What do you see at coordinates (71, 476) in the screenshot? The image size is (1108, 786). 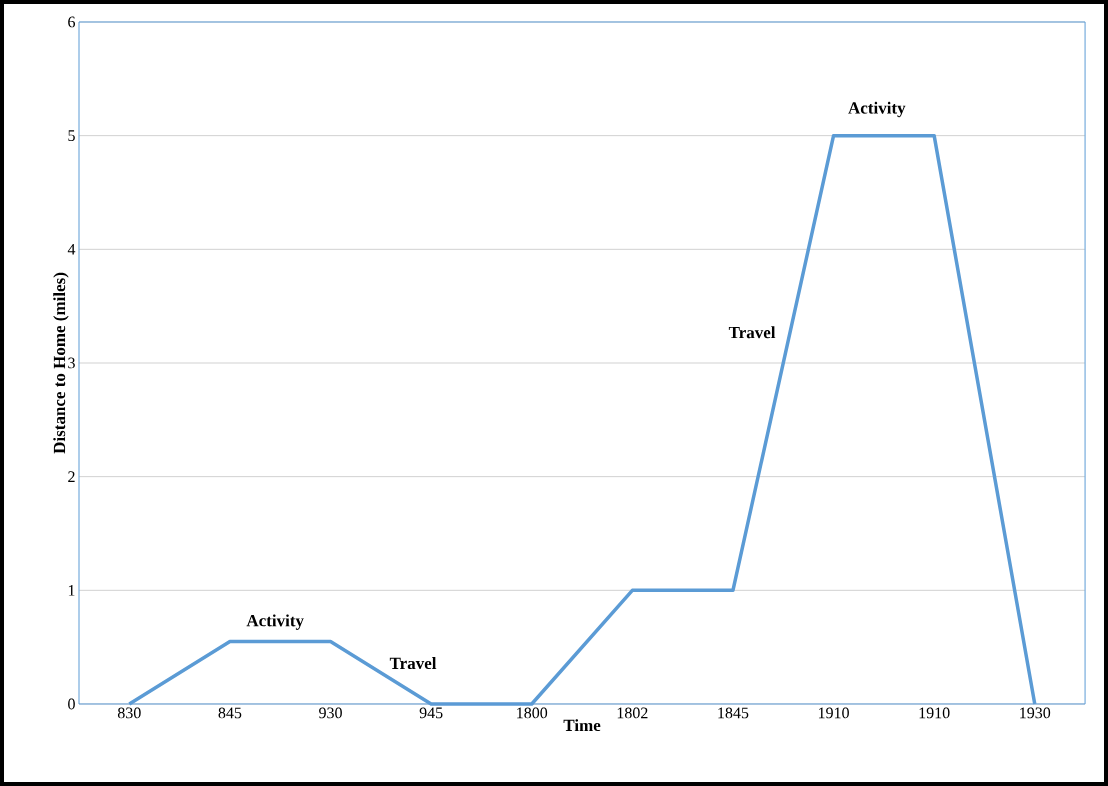 I see `y-tick-label: 2` at bounding box center [71, 476].